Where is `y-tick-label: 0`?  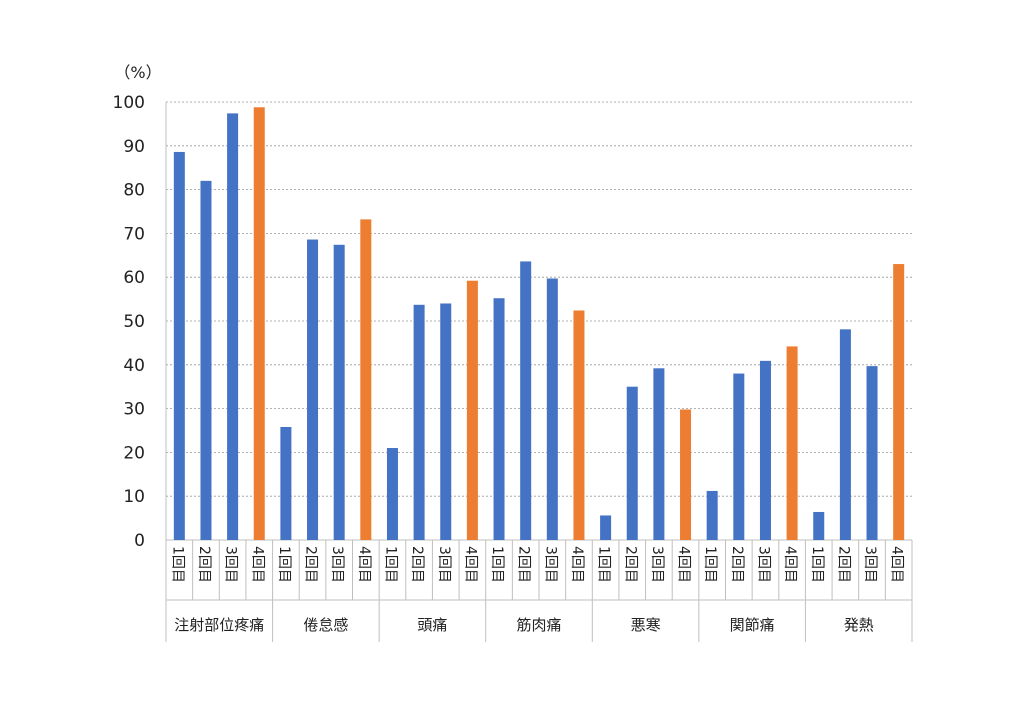
y-tick-label: 0 is located at coordinates (139, 541).